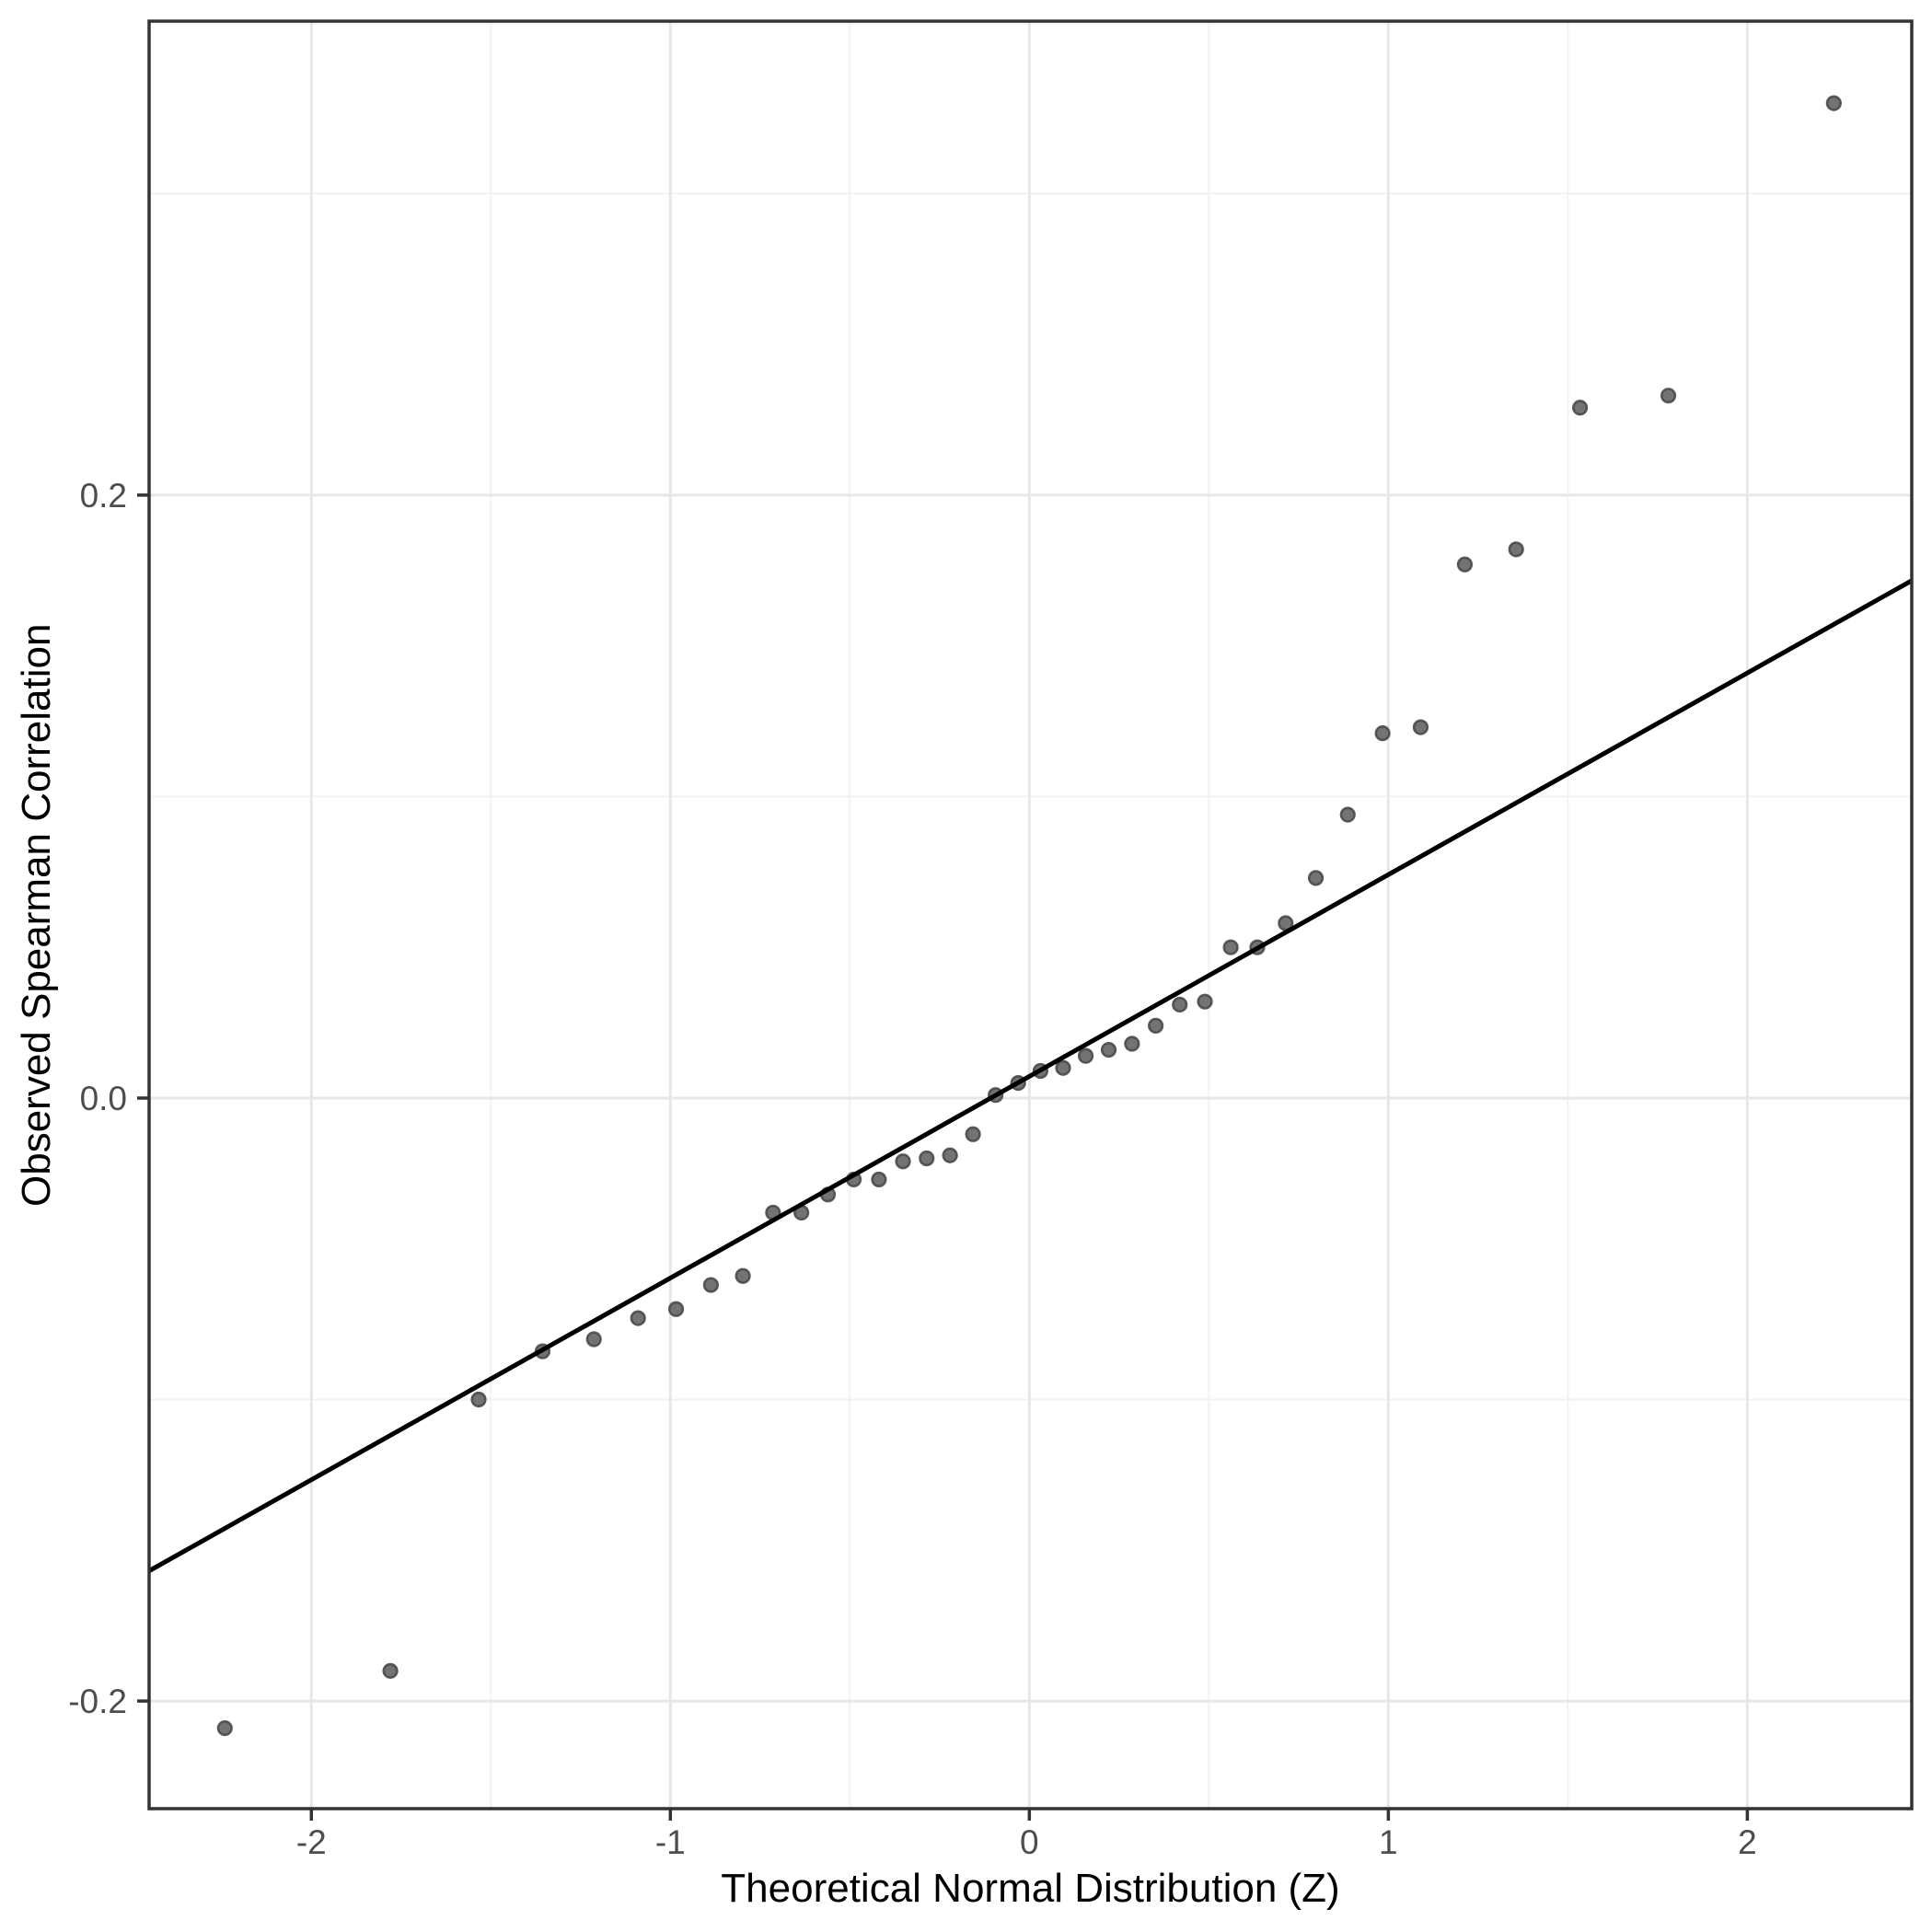  I want to click on y-tick-label: 0.2, so click(104, 496).